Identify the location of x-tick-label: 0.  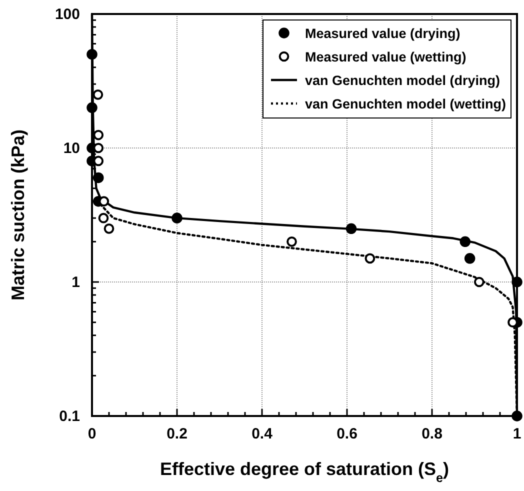
(92, 434).